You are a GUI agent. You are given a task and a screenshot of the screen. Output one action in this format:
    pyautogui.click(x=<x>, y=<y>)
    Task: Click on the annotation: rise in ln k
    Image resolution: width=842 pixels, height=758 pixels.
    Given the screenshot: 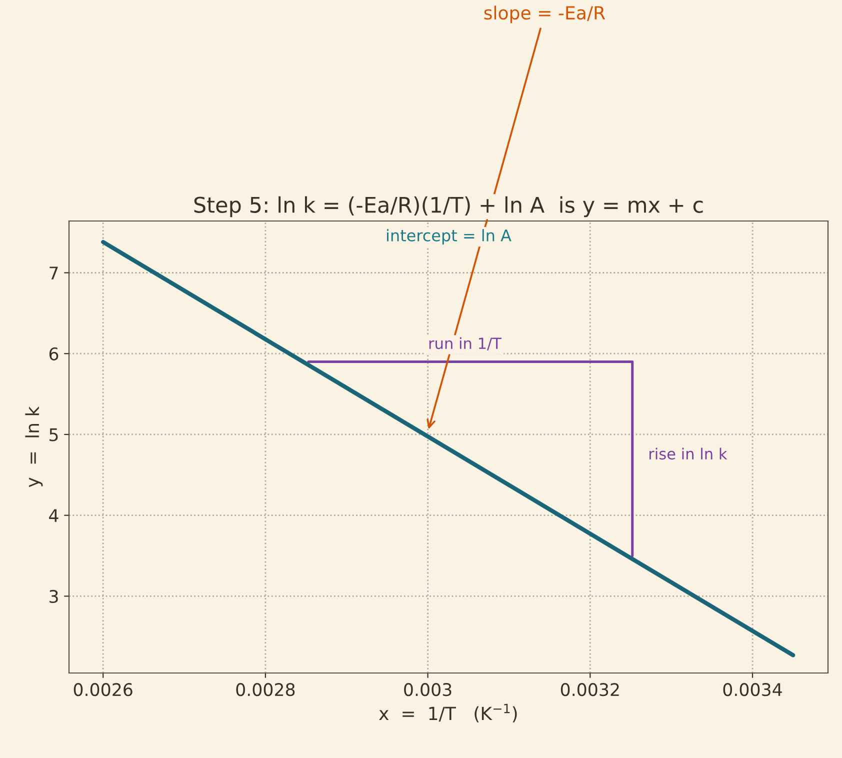 What is the action you would take?
    pyautogui.click(x=689, y=454)
    